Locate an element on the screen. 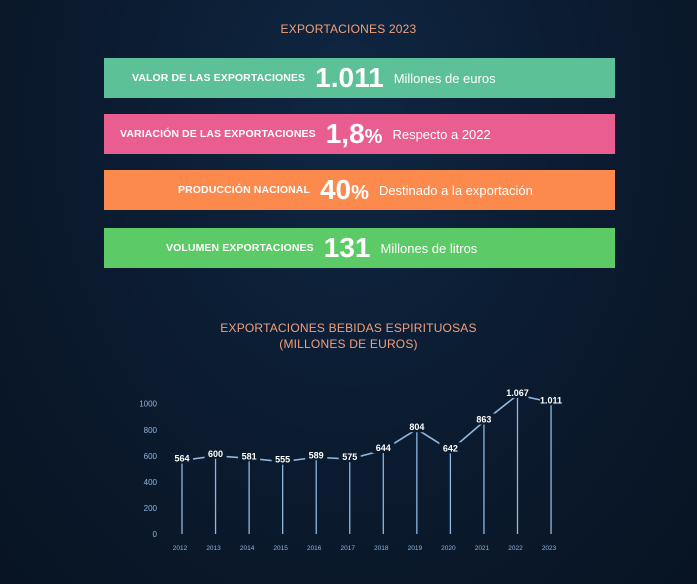 Image resolution: width=697 pixels, height=584 pixels. x-tick-label: 2015 is located at coordinates (280, 548).